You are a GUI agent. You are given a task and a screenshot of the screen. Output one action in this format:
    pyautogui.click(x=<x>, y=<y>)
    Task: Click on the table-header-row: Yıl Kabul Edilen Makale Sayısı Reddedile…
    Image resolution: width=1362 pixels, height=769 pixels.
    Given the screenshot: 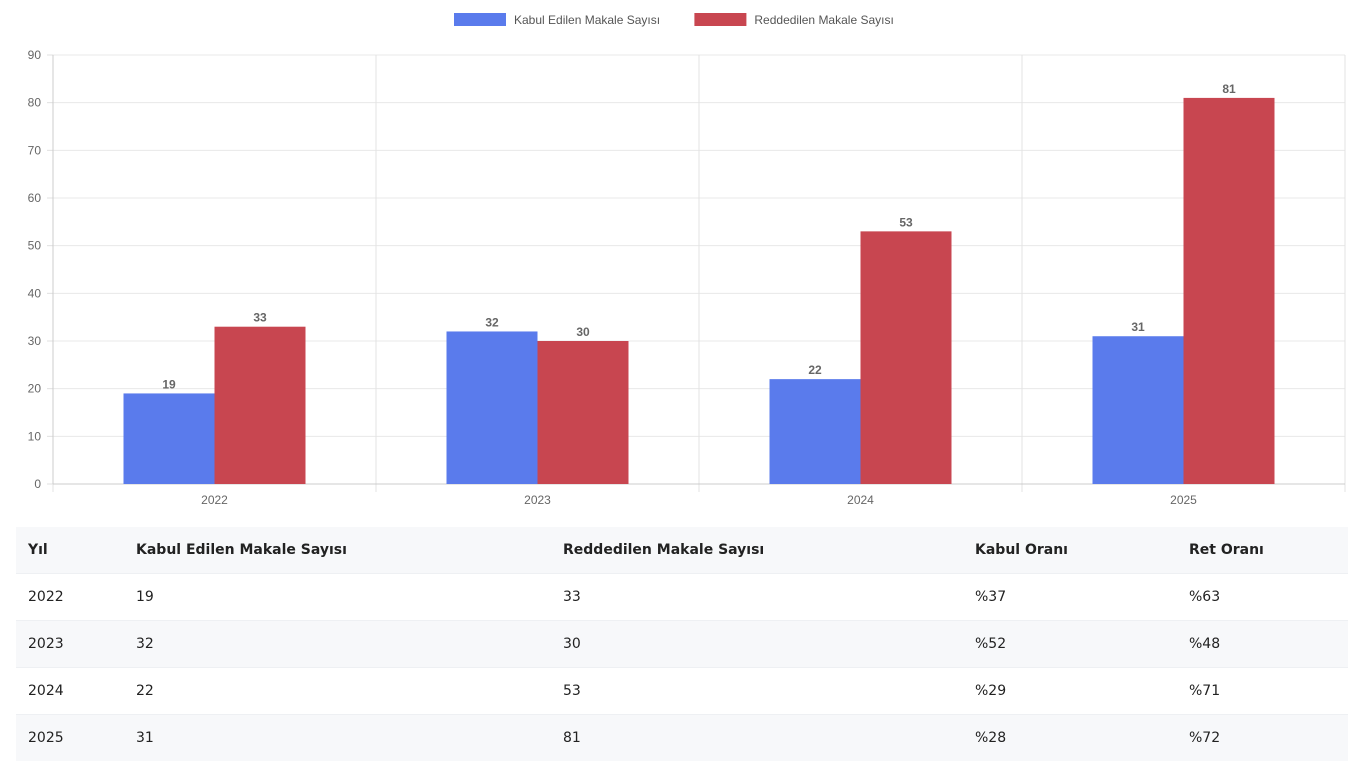 What is the action you would take?
    pyautogui.click(x=682, y=550)
    